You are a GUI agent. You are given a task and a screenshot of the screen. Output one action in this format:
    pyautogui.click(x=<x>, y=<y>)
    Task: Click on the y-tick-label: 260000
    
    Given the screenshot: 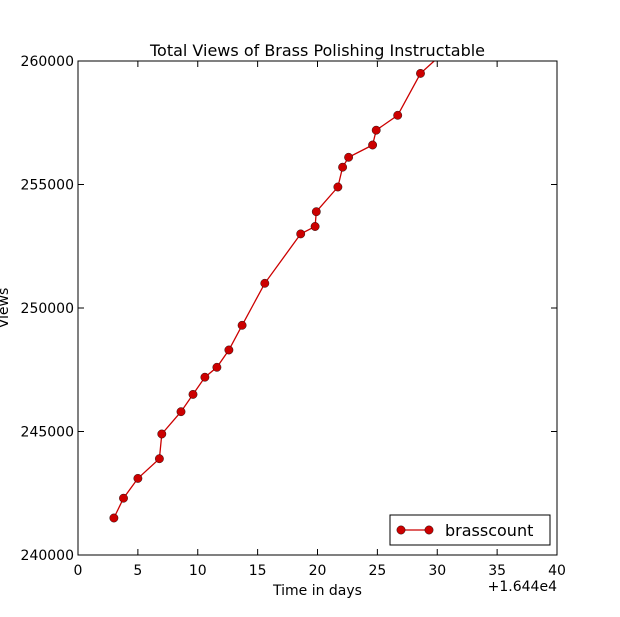 What is the action you would take?
    pyautogui.click(x=47, y=62)
    